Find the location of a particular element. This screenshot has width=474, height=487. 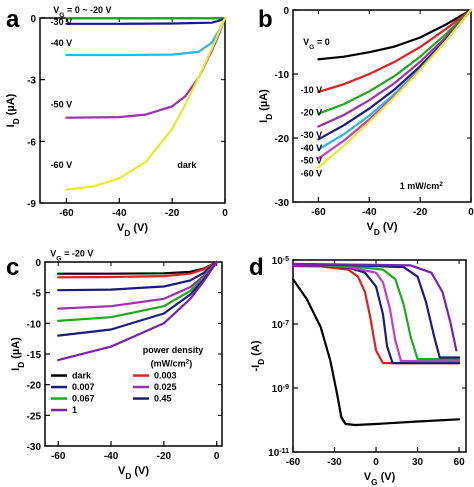

x-tick-label: -30 is located at coordinates (334, 462).